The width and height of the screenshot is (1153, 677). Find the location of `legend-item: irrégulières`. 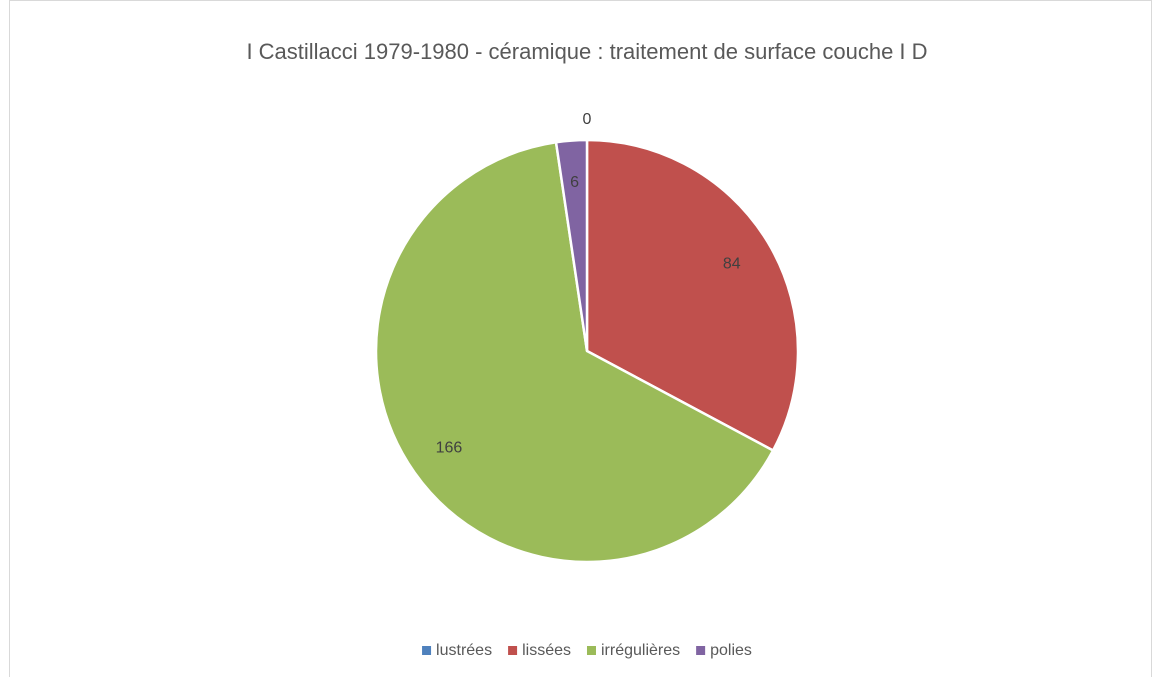

legend-item: irrégulières is located at coordinates (633, 650).